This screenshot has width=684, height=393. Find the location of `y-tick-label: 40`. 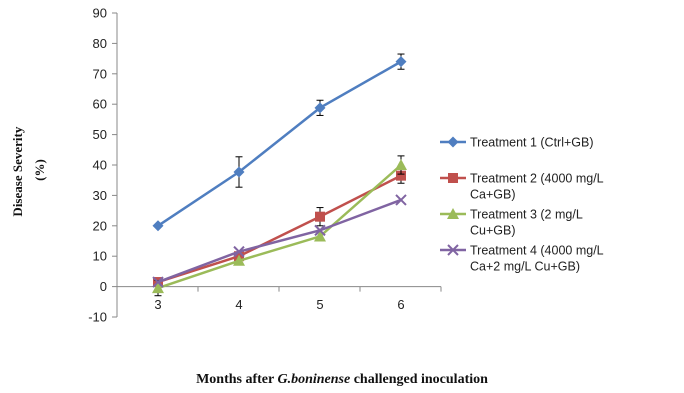

y-tick-label: 40 is located at coordinates (100, 165).